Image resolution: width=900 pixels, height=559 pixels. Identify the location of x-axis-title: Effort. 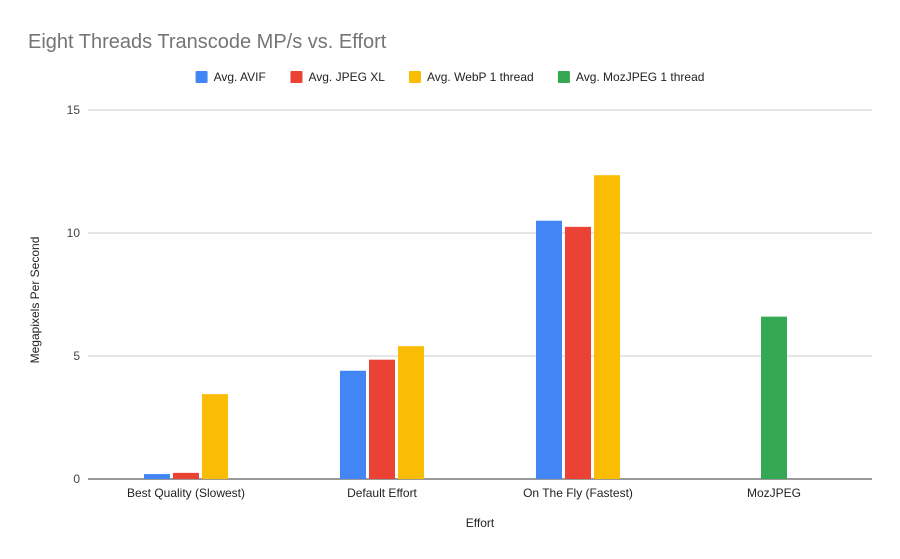
(480, 523).